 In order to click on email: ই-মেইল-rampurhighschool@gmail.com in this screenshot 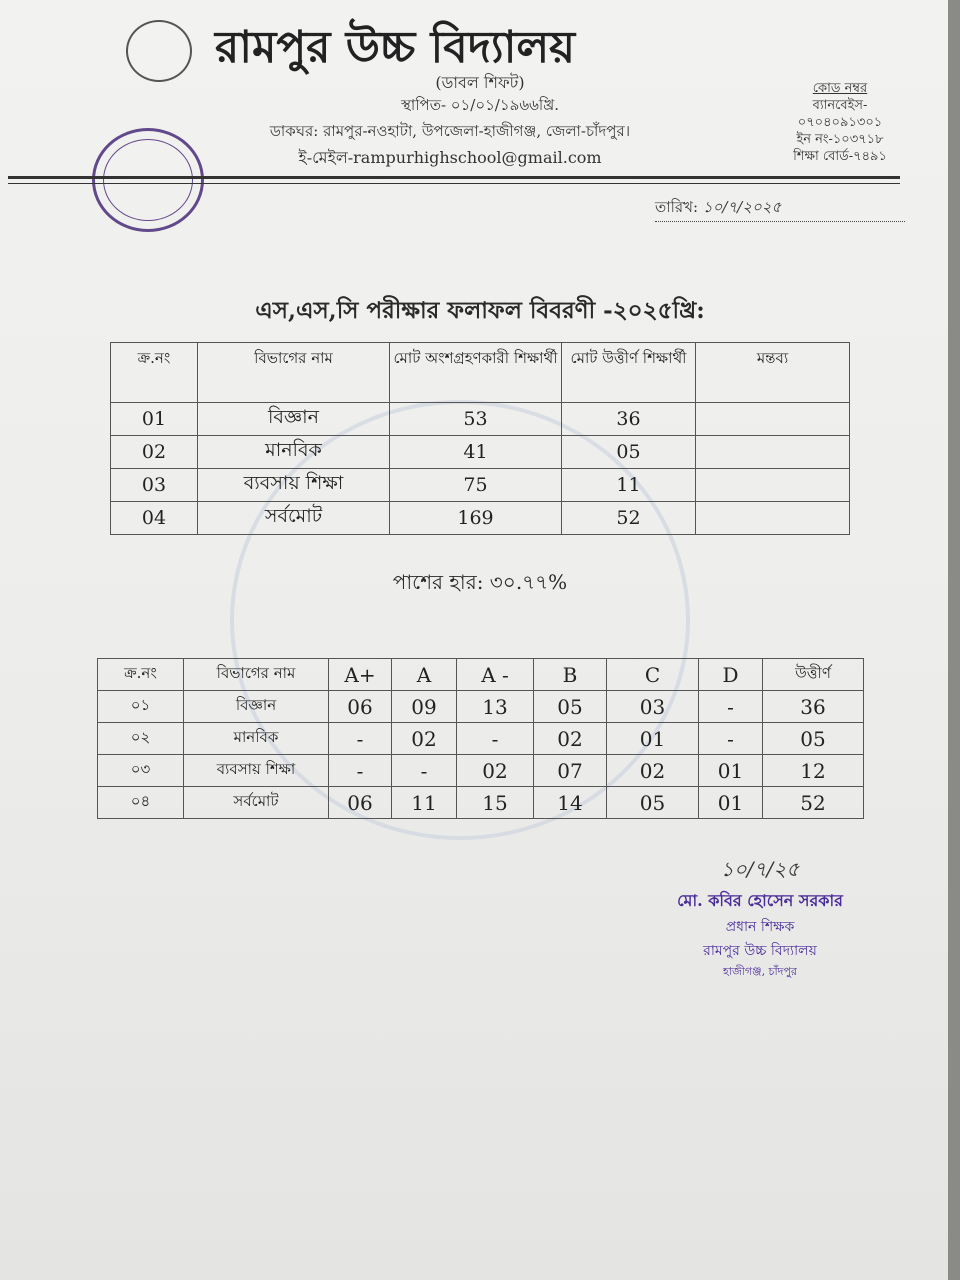, I will do `click(450, 157)`.